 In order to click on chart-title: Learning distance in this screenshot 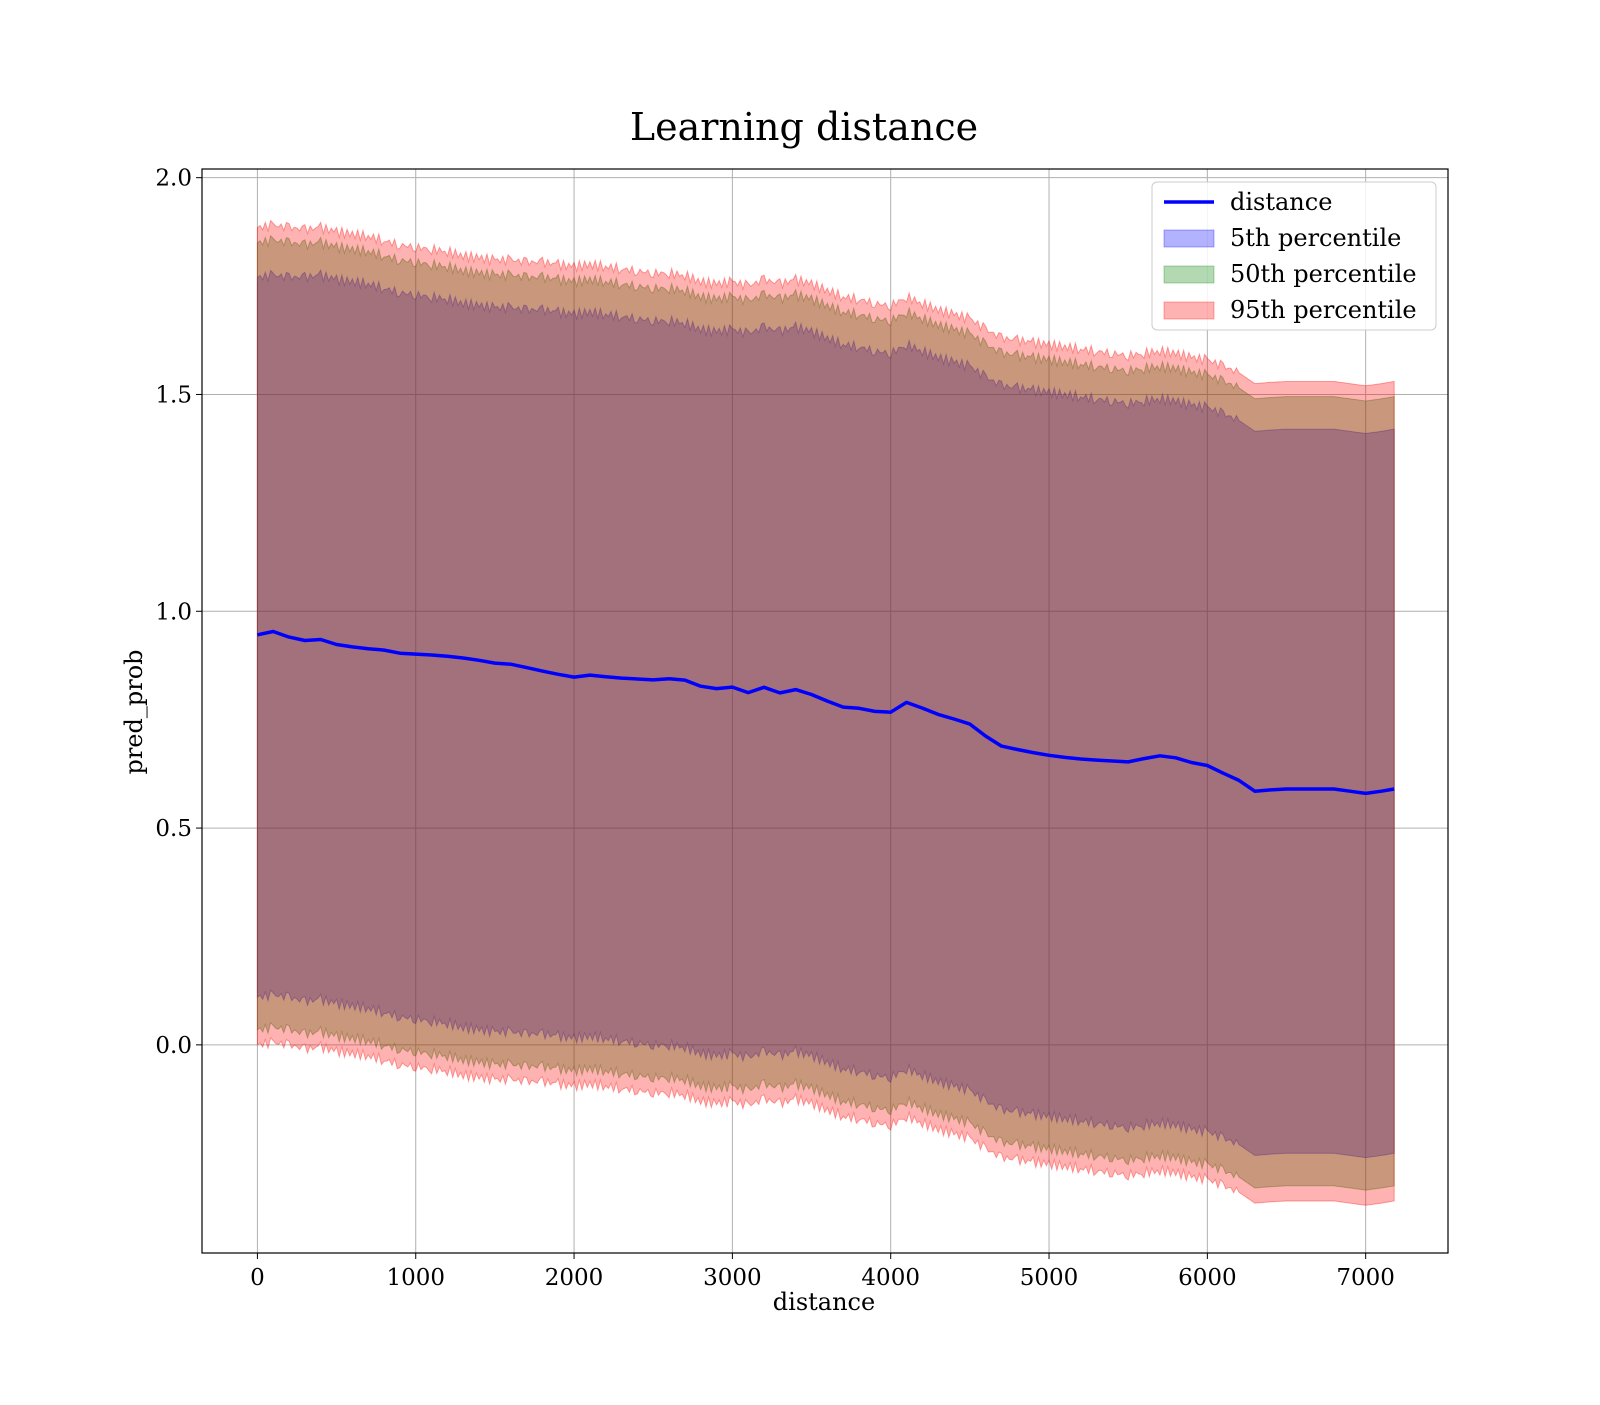, I will do `click(804, 127)`.